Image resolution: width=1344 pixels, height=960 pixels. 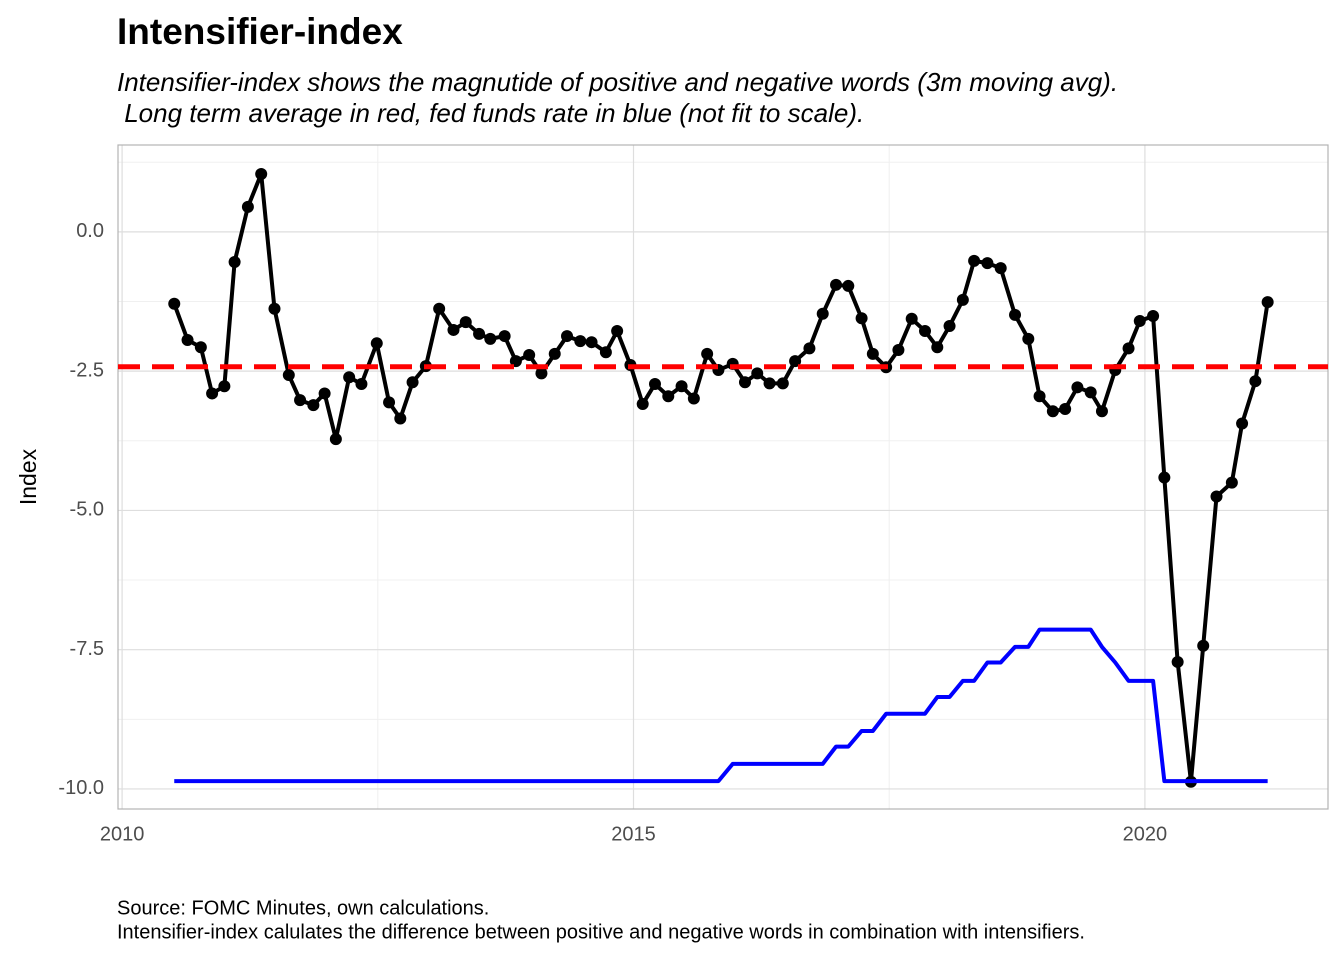 What do you see at coordinates (122, 834) in the screenshot?
I see `x-tick-label: 2010` at bounding box center [122, 834].